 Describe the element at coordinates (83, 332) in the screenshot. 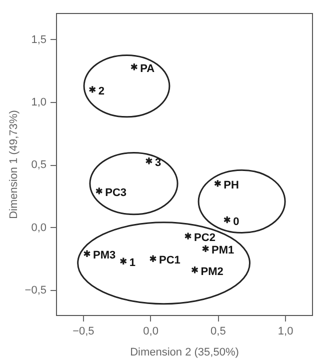

I see `x-tick-label: −0,5` at that location.